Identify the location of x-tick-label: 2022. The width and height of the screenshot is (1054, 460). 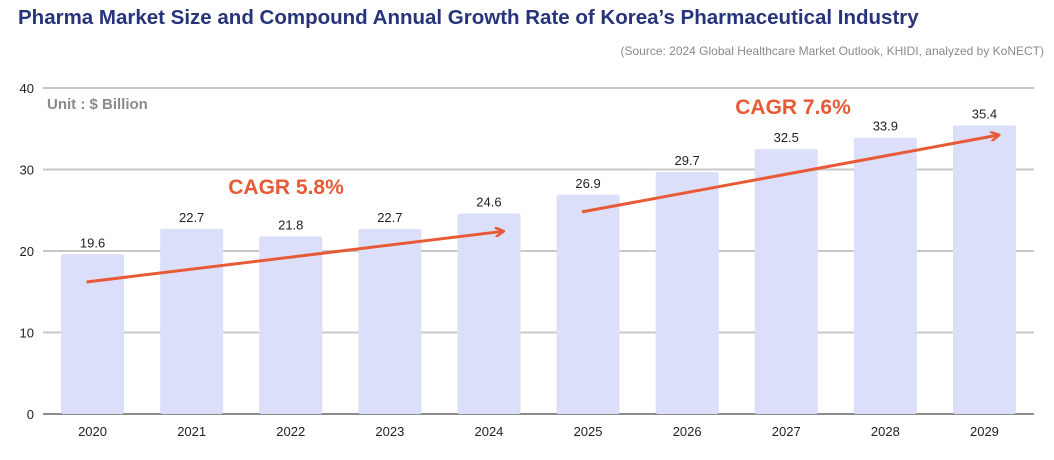
(290, 431).